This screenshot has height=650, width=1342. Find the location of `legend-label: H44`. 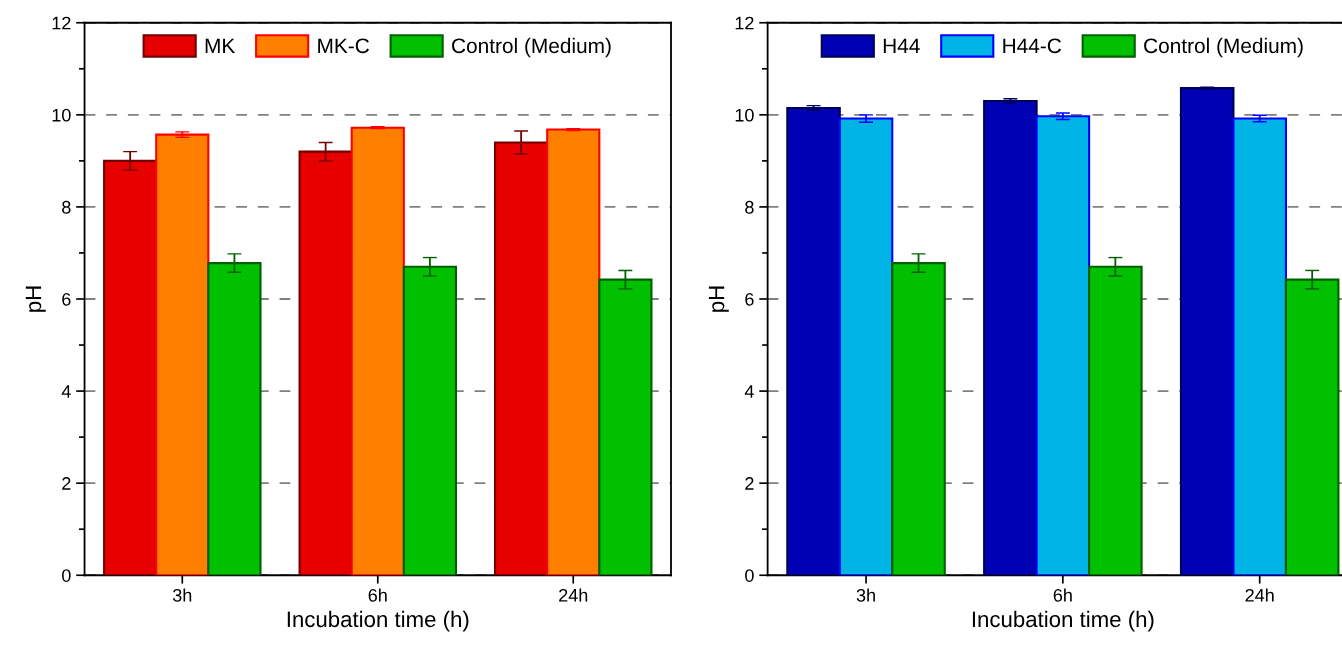

legend-label: H44 is located at coordinates (901, 45).